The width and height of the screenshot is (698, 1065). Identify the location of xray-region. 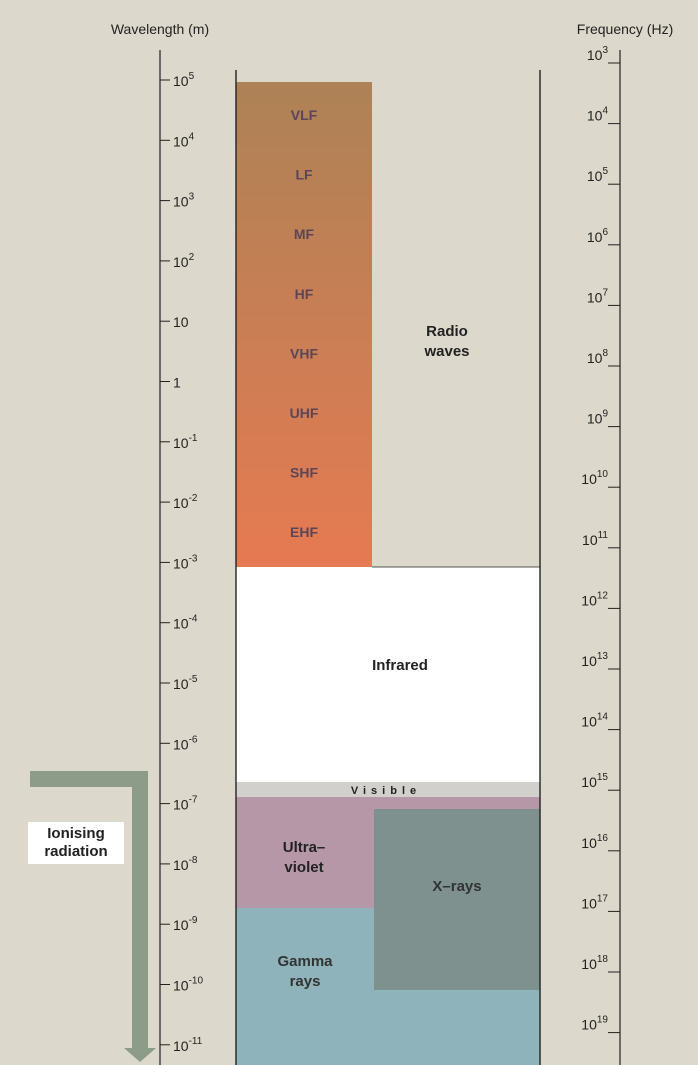
(457, 899).